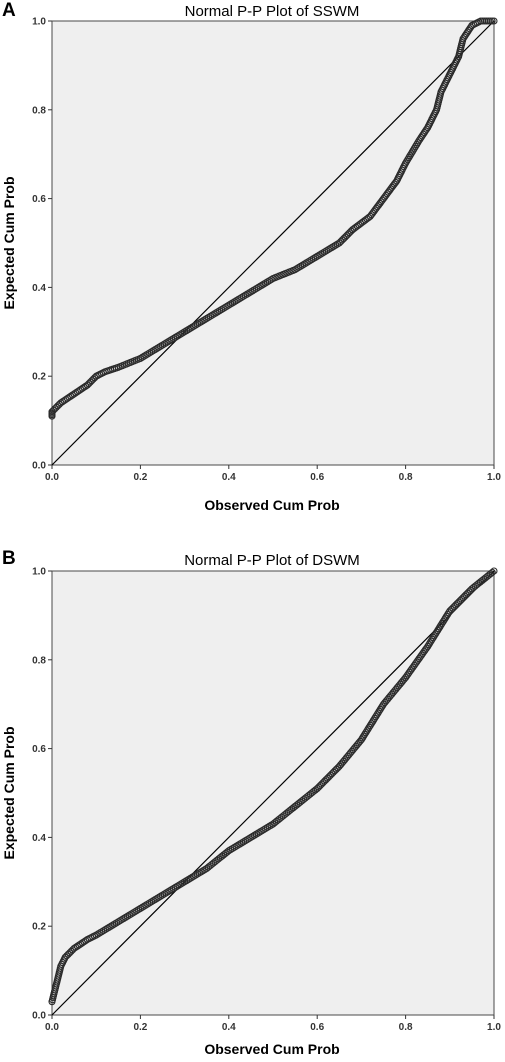  What do you see at coordinates (272, 560) in the screenshot?
I see `chart-title: Normal P-P Plot of DSWM` at bounding box center [272, 560].